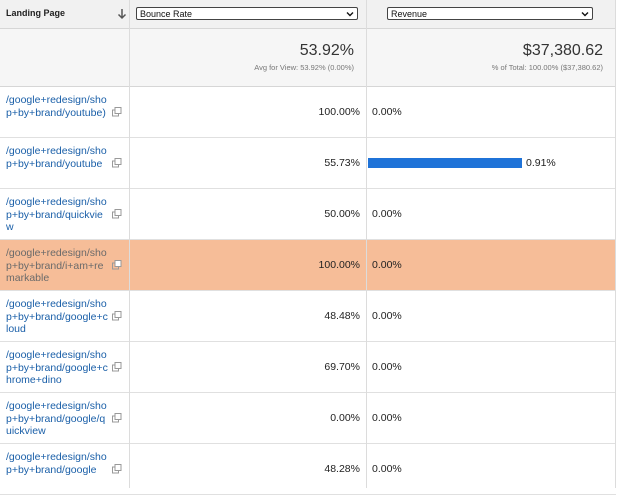 The image size is (622, 495). What do you see at coordinates (409, 14) in the screenshot?
I see `revenue-select-value: Revenue` at bounding box center [409, 14].